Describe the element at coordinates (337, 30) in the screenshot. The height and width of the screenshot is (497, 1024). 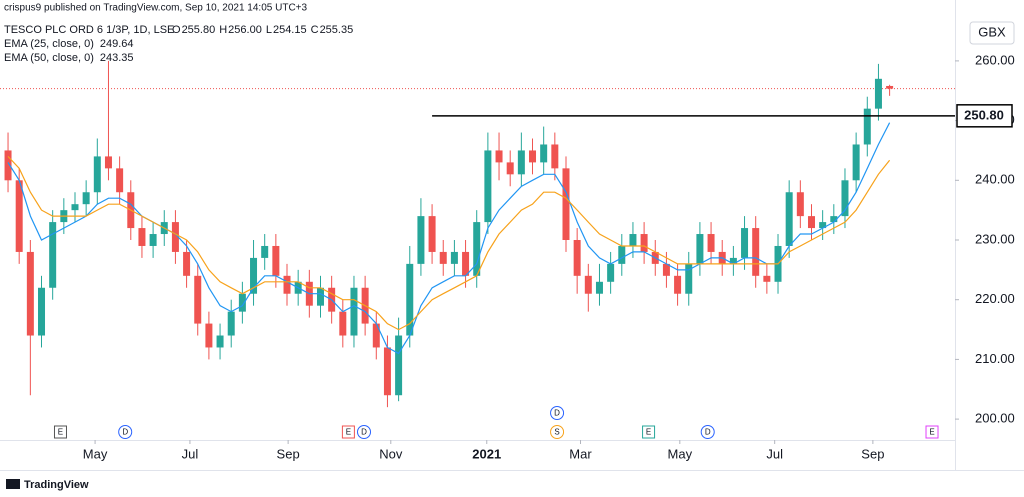
I see `legend-value: 255.35` at that location.